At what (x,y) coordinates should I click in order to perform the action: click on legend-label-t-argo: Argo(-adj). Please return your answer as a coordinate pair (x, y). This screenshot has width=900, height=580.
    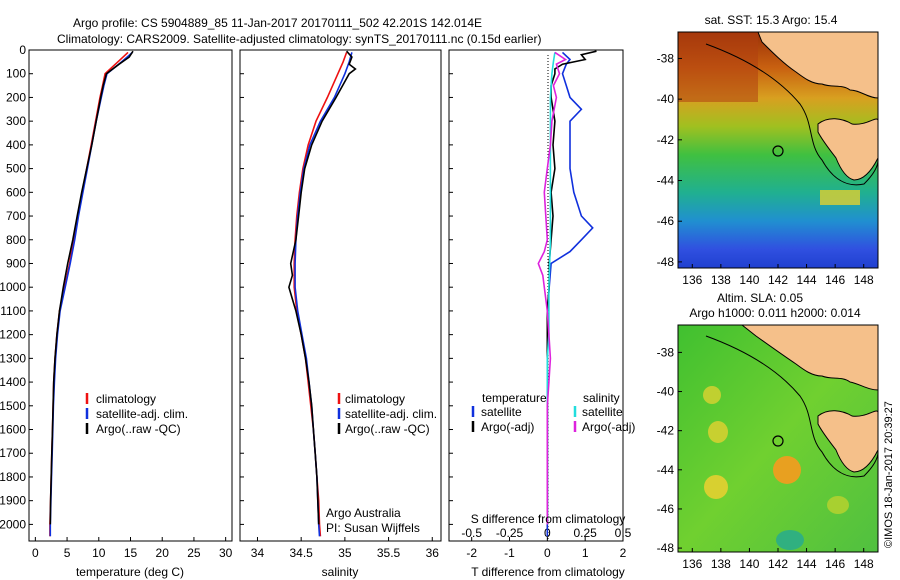
    Looking at the image, I should click on (507, 427).